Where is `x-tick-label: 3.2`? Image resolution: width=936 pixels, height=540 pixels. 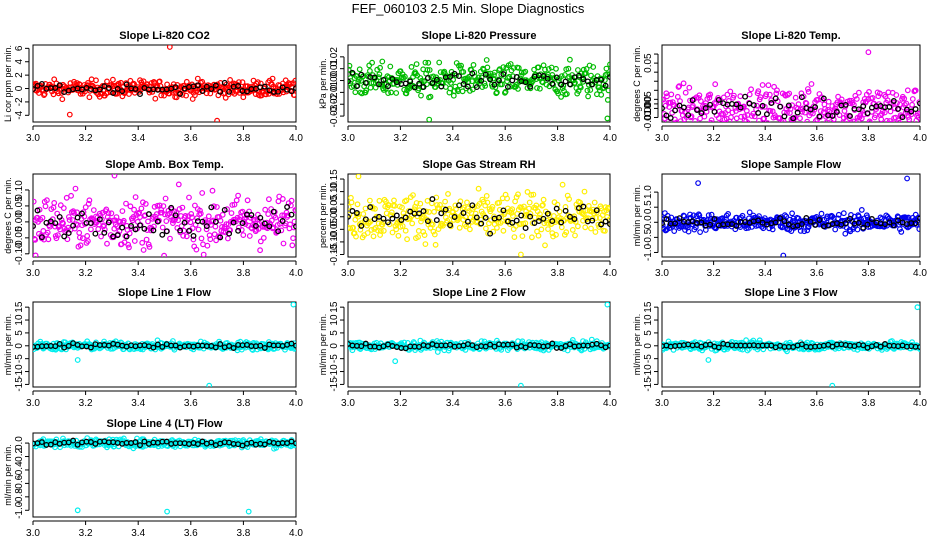
x-tick-label: 3.2 is located at coordinates (86, 533).